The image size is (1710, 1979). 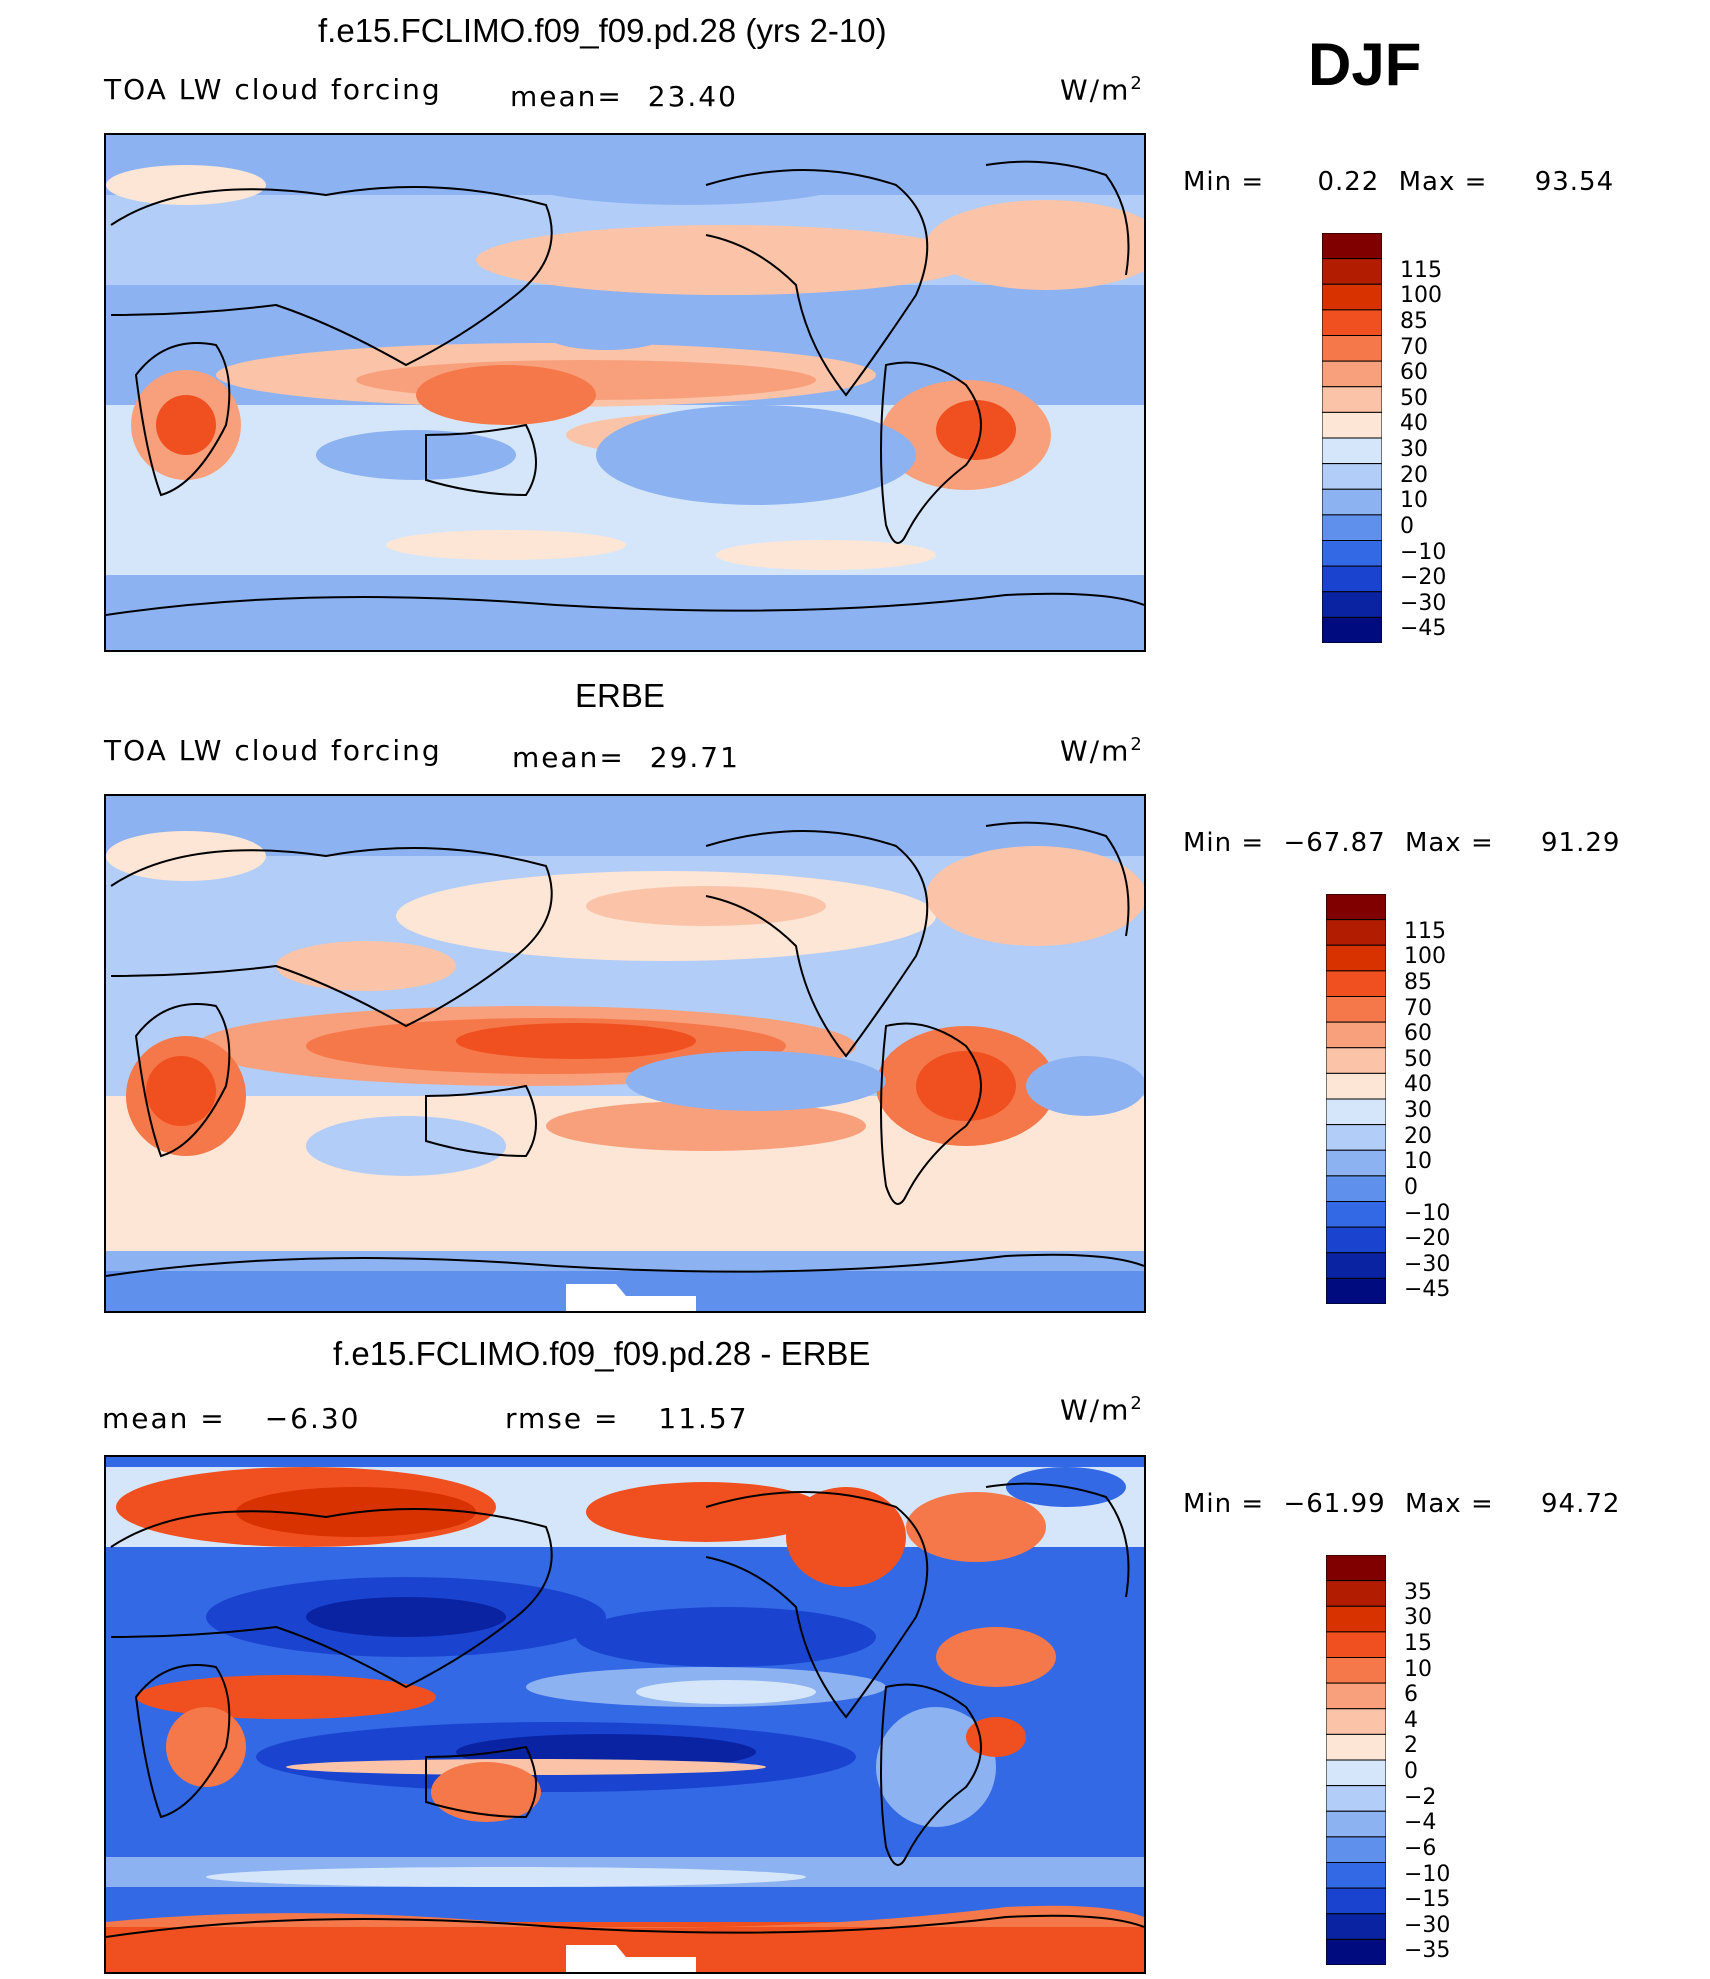 What do you see at coordinates (1414, 347) in the screenshot?
I see `colorbar-tick-label: 70` at bounding box center [1414, 347].